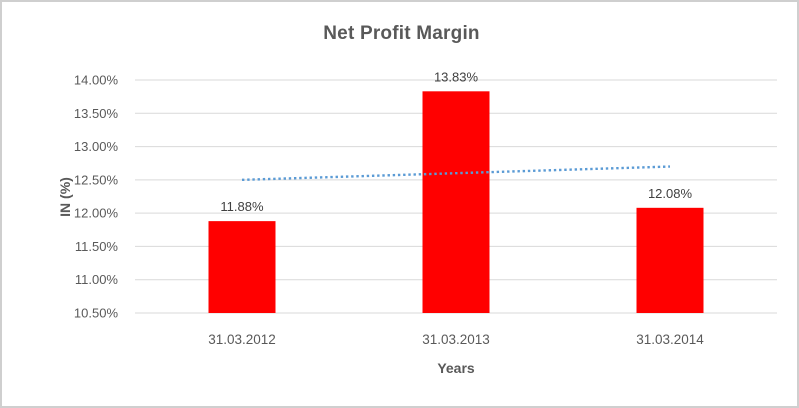 This screenshot has width=799, height=408. I want to click on bar-data-label: 12.08%, so click(670, 193).